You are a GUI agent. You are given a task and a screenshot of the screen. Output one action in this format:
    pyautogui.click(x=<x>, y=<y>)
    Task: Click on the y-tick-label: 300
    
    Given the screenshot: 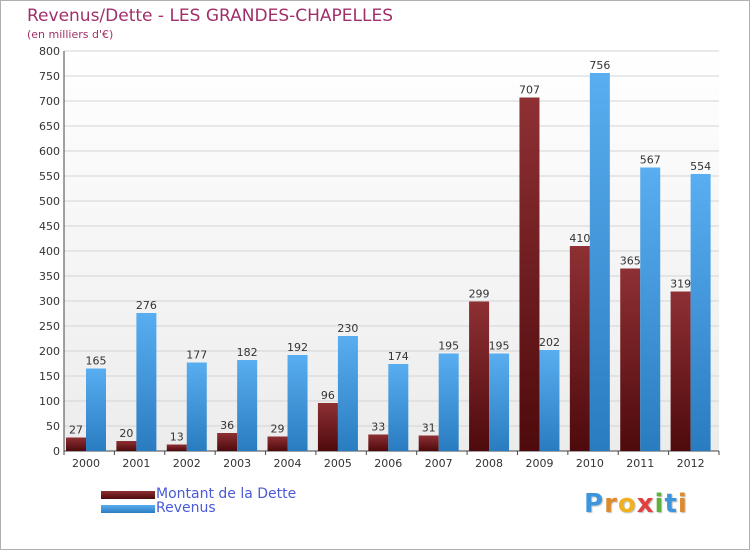 What is the action you would take?
    pyautogui.click(x=49, y=301)
    